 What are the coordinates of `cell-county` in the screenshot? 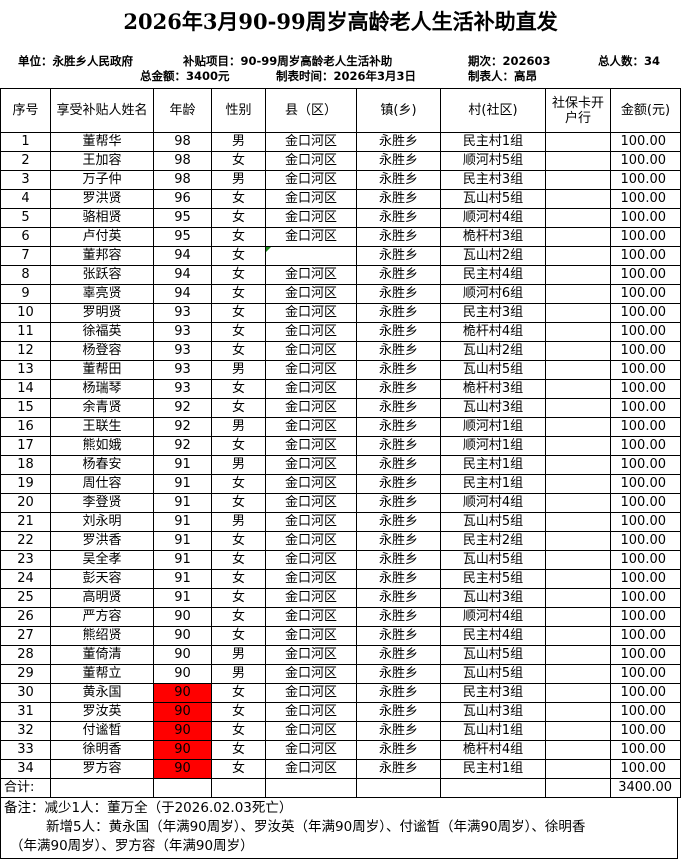 It's located at (311, 256).